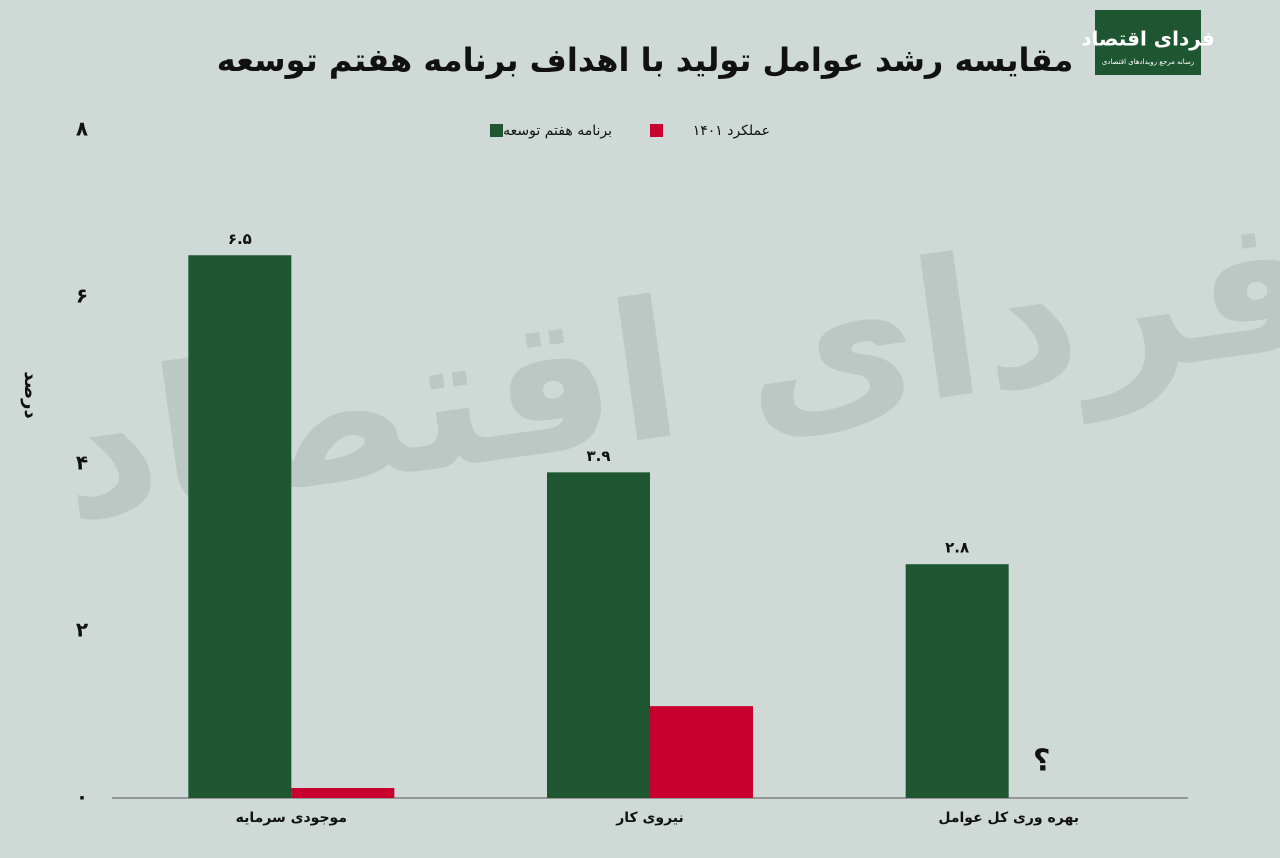  I want to click on missing-annotation: ؟, so click(1041, 761).